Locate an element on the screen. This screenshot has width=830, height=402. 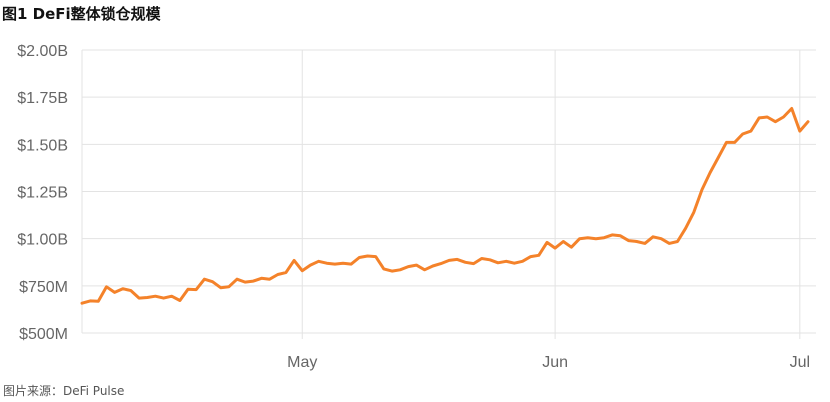
y-tick-label: $2.00B is located at coordinates (42, 51).